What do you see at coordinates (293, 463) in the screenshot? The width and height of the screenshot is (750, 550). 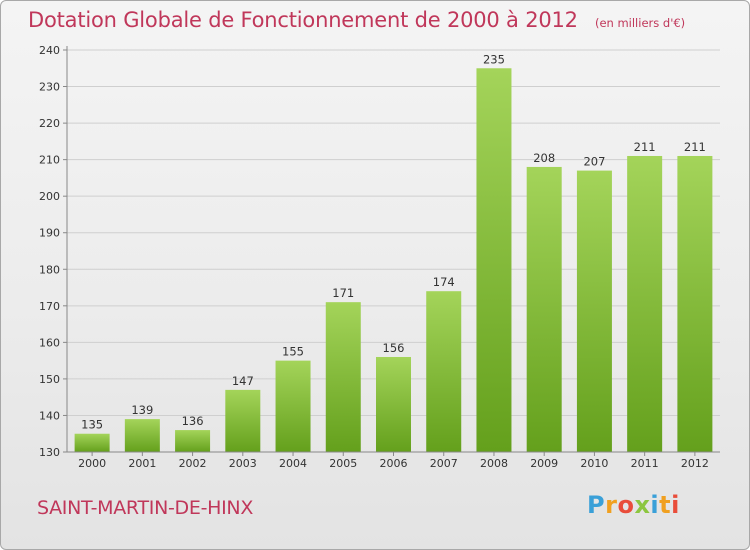 I see `x-tick-label-2004: 2004` at bounding box center [293, 463].